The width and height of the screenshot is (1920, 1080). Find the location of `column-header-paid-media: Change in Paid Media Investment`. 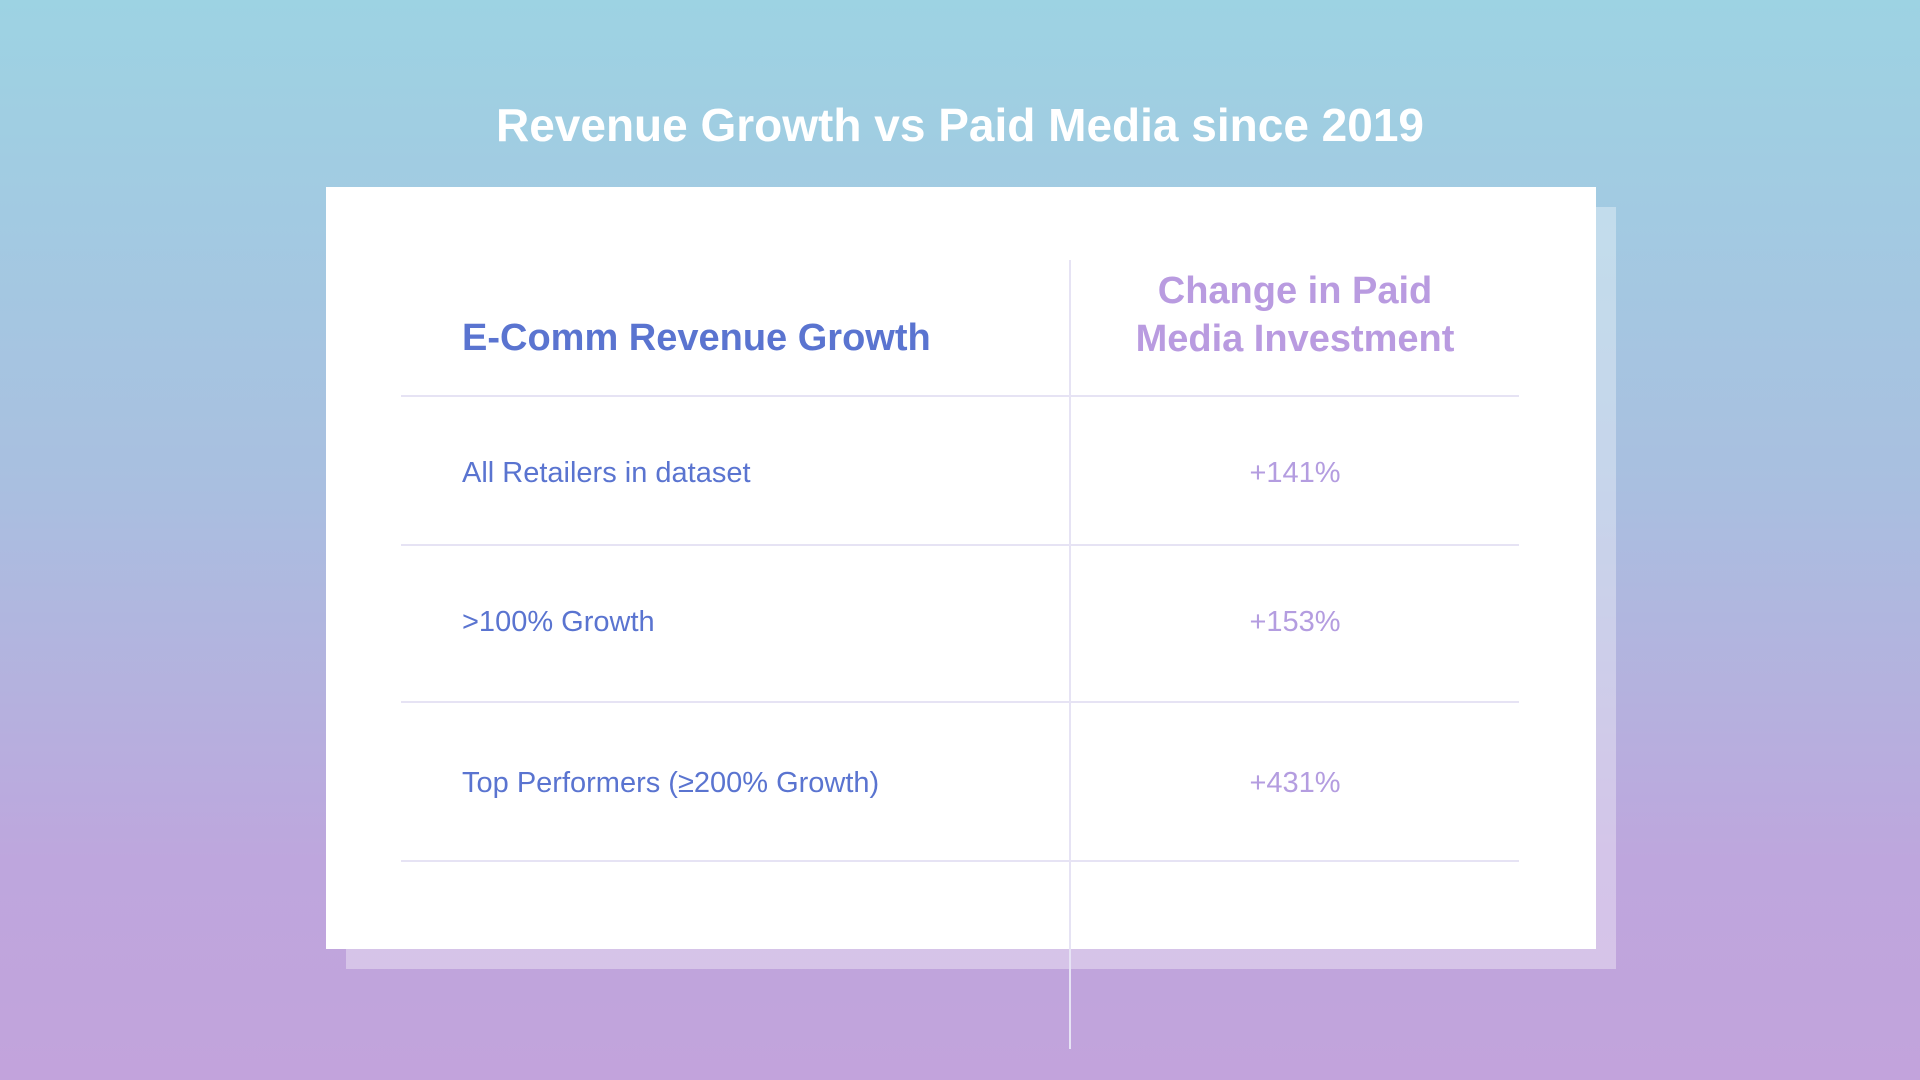

column-header-paid-media: Change in Paid Media Investment is located at coordinates (1295, 315).